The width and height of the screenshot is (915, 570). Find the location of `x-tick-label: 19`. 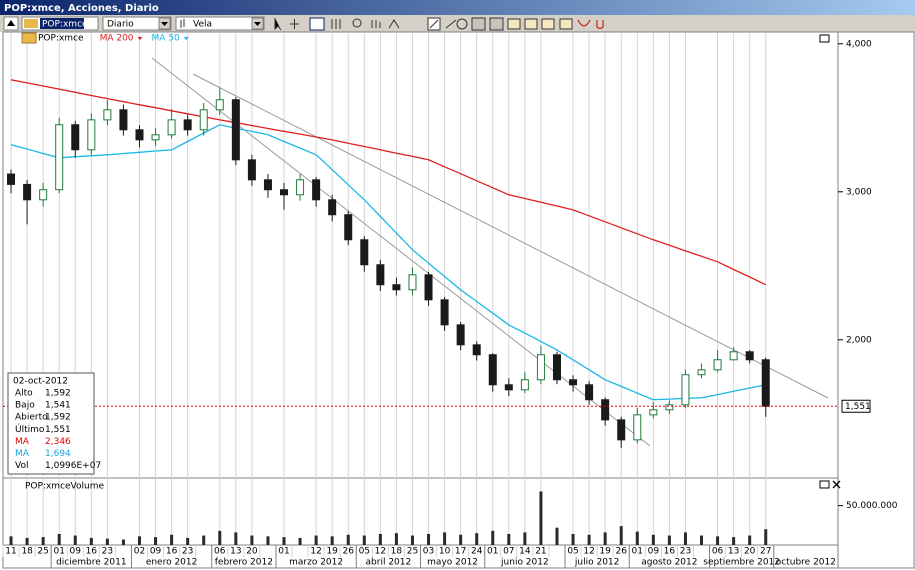

x-tick-label: 19 is located at coordinates (605, 552).